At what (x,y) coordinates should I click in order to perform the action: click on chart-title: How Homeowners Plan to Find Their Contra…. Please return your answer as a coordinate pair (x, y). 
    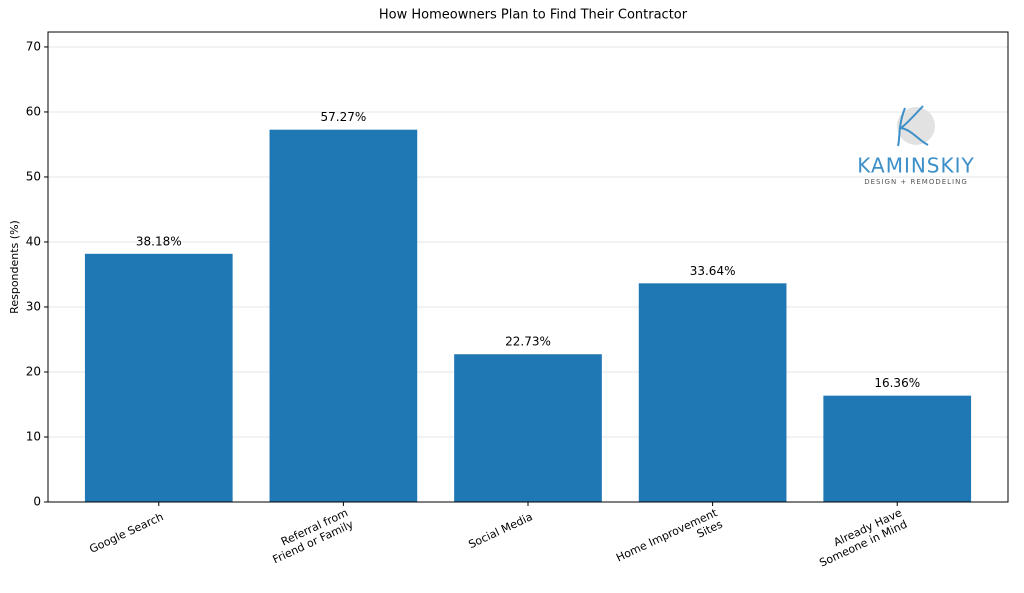
    Looking at the image, I should click on (533, 15).